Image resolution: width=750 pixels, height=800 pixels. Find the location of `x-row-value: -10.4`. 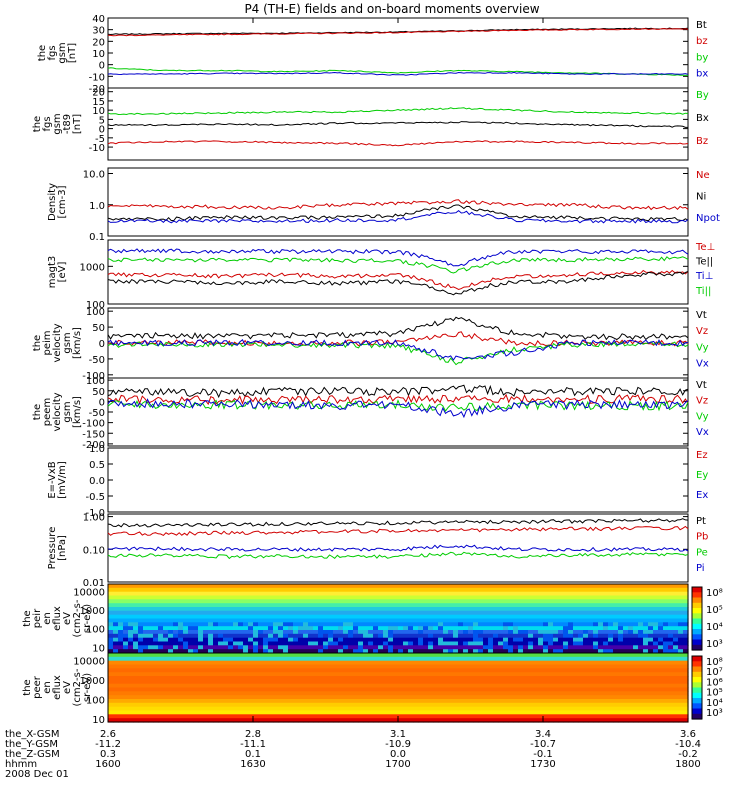

x-row-value: -10.4 is located at coordinates (688, 744).